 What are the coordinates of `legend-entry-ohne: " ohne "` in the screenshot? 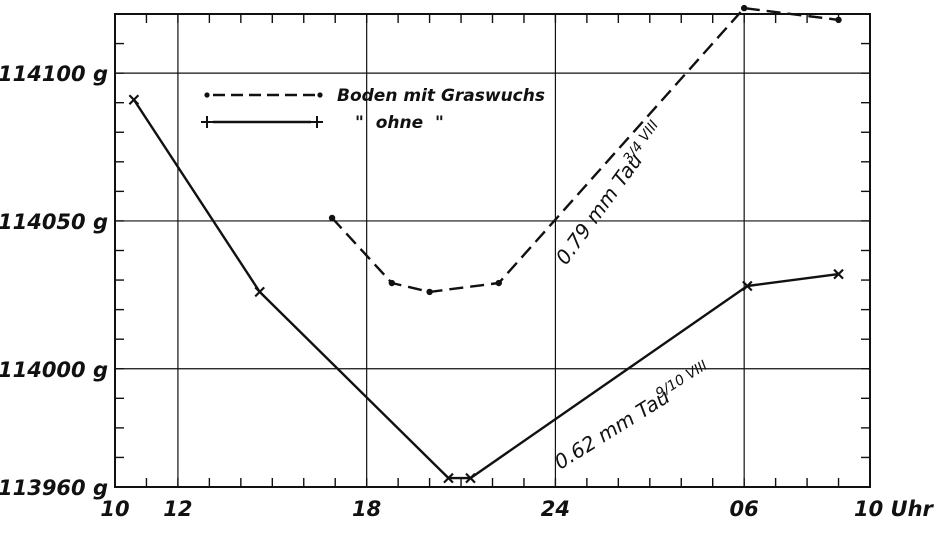 It's located at (322, 123).